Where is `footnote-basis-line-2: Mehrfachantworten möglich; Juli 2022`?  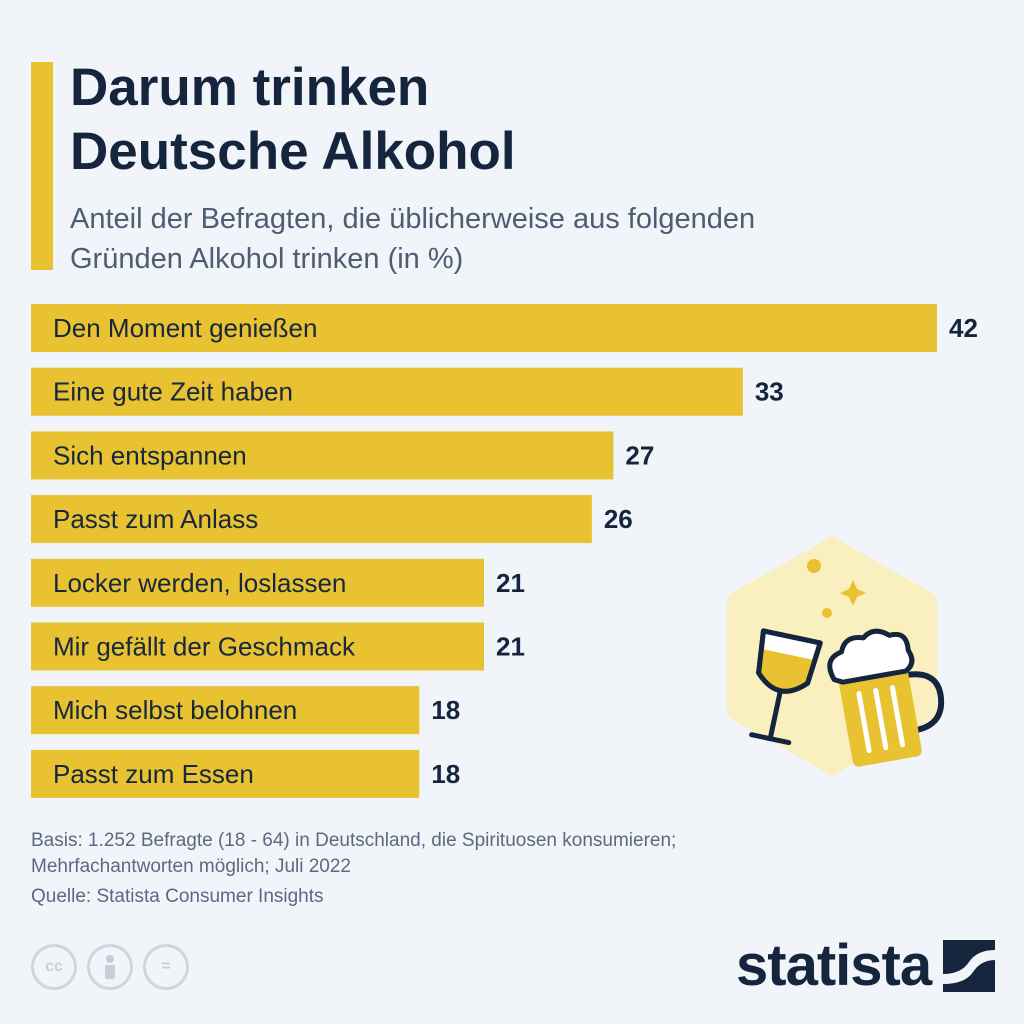 footnote-basis-line-2: Mehrfachantworten möglich; Juli 2022 is located at coordinates (191, 866).